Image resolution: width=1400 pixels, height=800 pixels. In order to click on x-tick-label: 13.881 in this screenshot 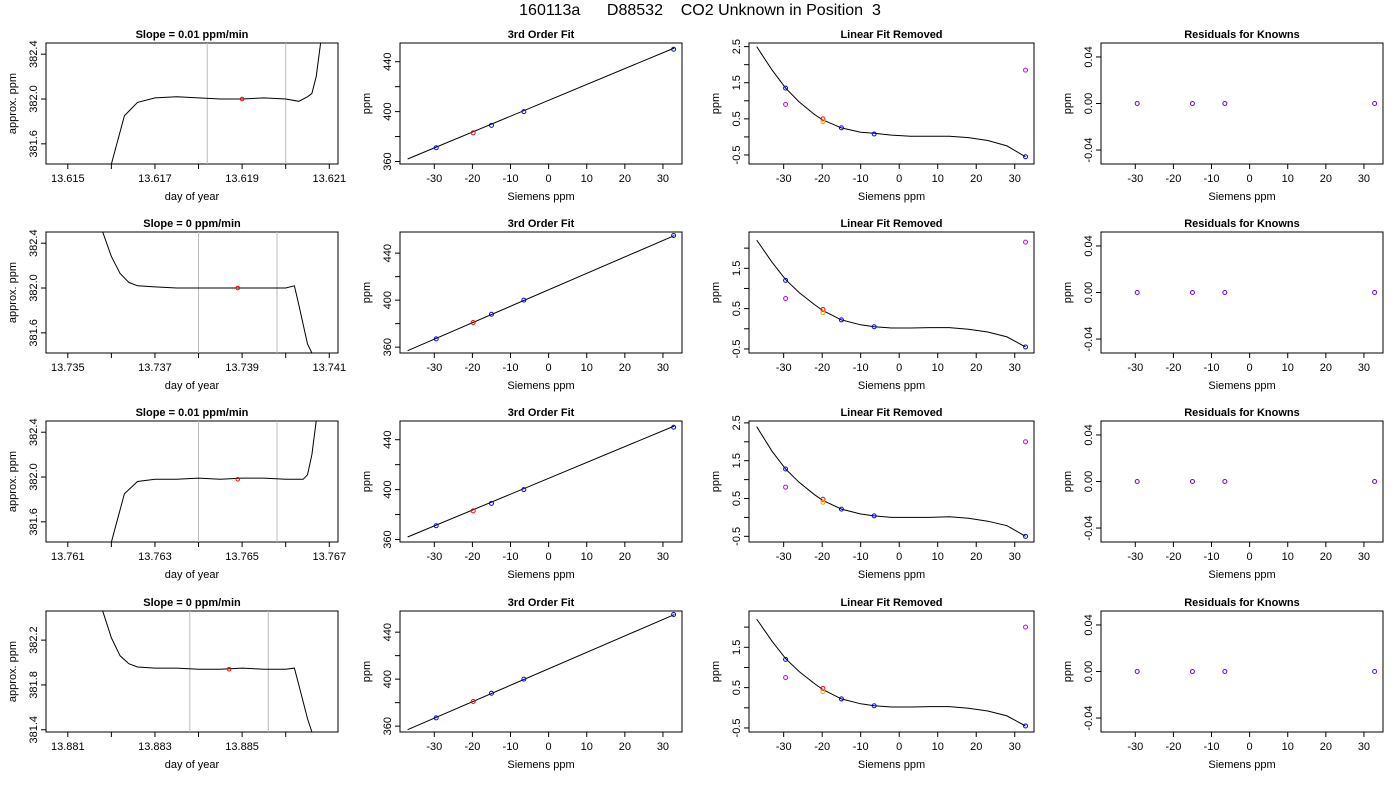, I will do `click(68, 747)`.